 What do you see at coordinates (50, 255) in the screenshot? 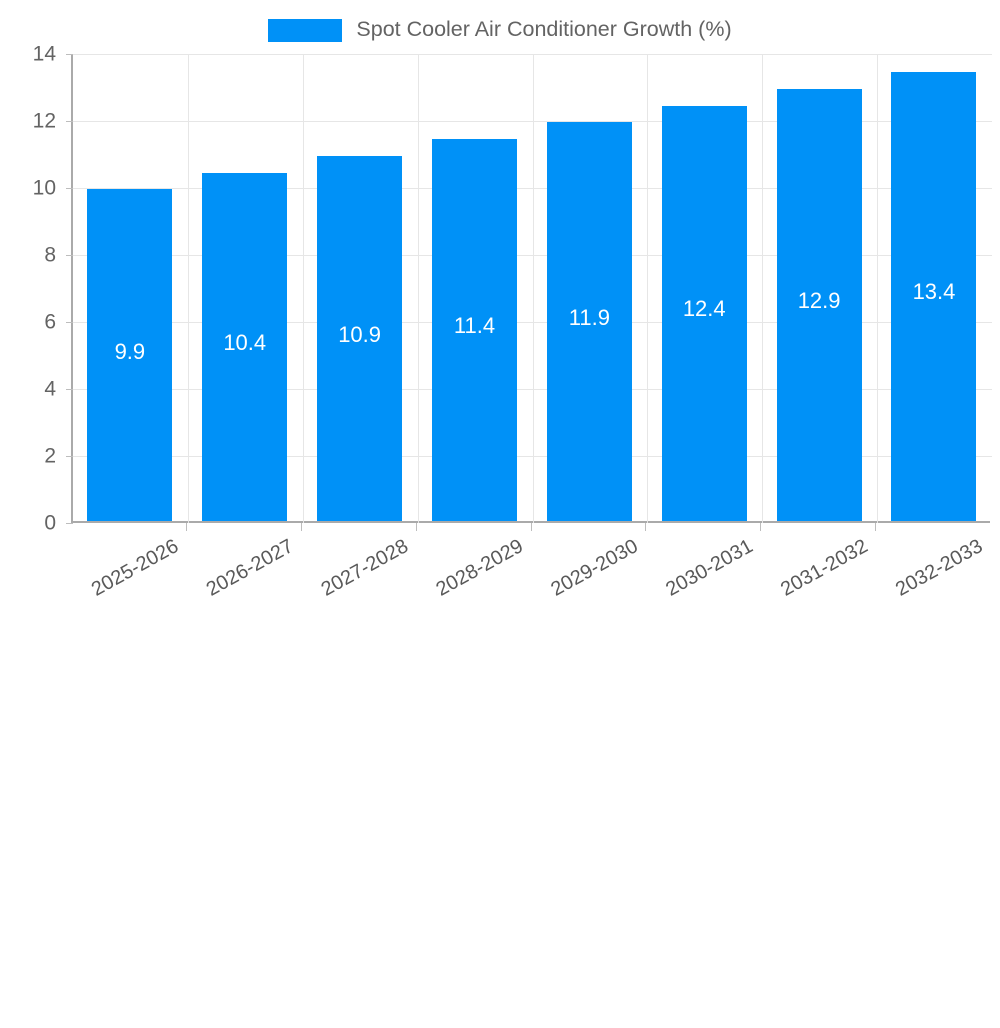
I see `y-axis-tick-label: 8` at bounding box center [50, 255].